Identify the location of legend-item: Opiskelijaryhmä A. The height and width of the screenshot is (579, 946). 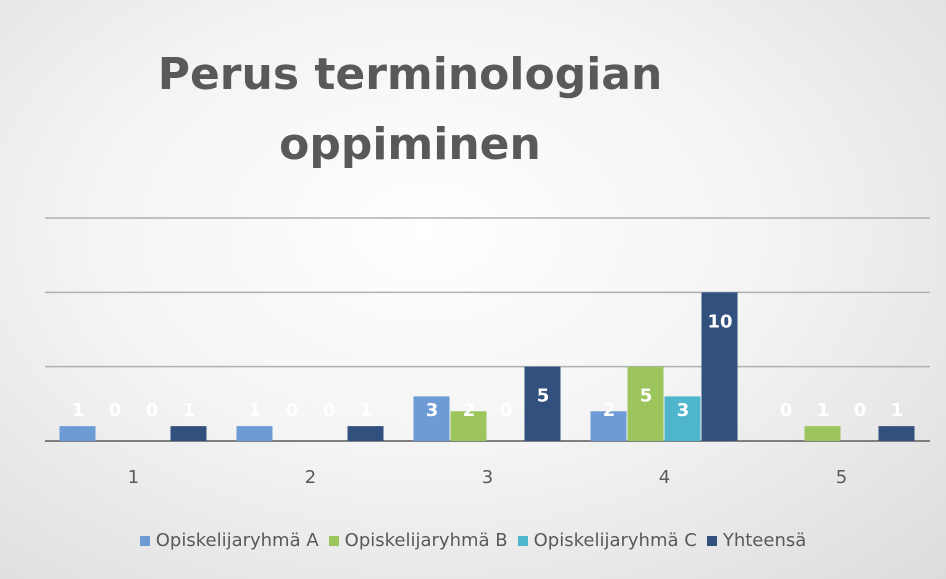
(229, 540).